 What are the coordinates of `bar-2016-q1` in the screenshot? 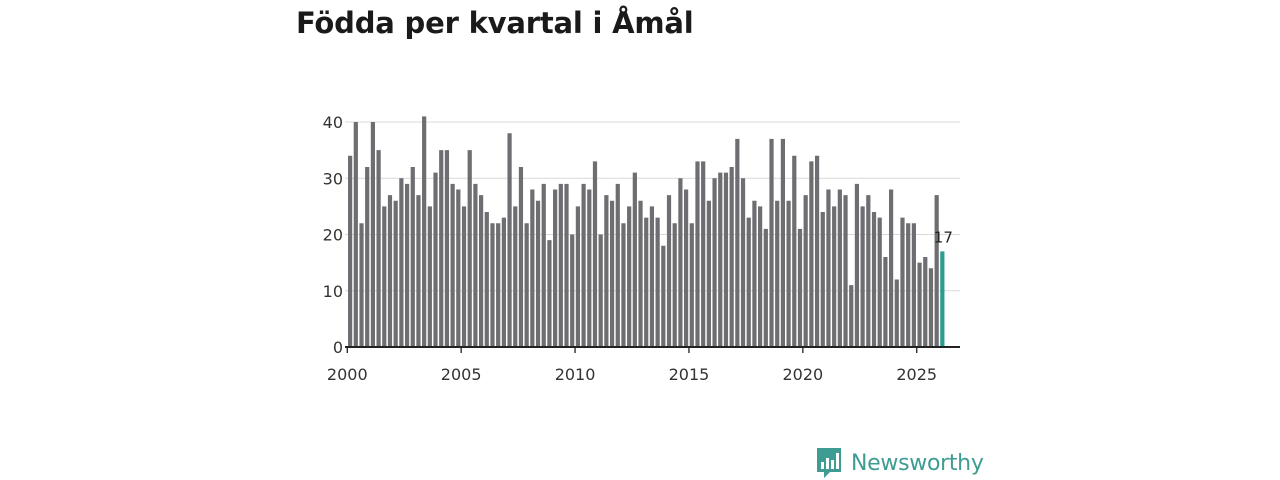 It's located at (714, 262).